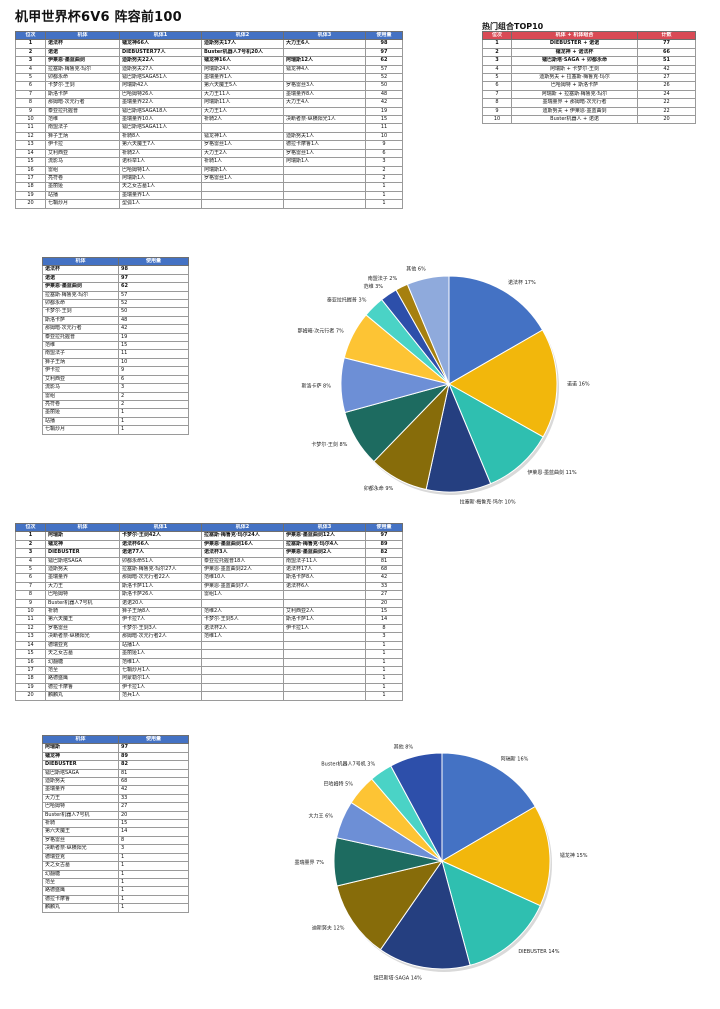 The width and height of the screenshot is (720, 1009). What do you see at coordinates (384, 61) in the screenshot?
I see `table-cell: 62` at bounding box center [384, 61].